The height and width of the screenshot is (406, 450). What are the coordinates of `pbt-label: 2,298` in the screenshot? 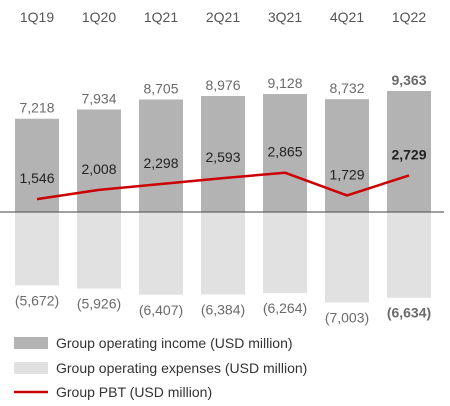 It's located at (160, 163).